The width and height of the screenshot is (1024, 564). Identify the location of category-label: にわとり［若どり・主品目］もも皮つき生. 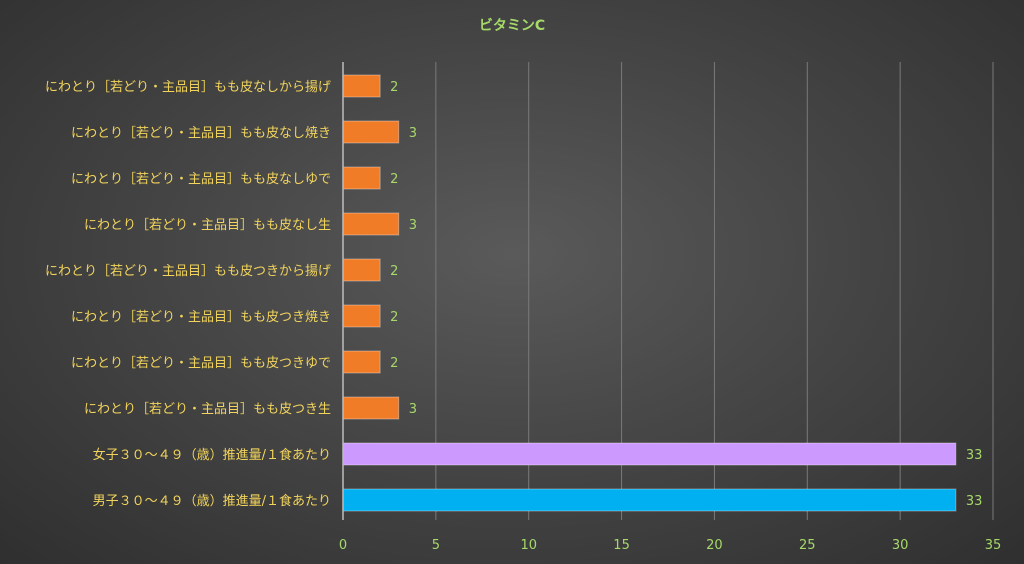
(207, 409).